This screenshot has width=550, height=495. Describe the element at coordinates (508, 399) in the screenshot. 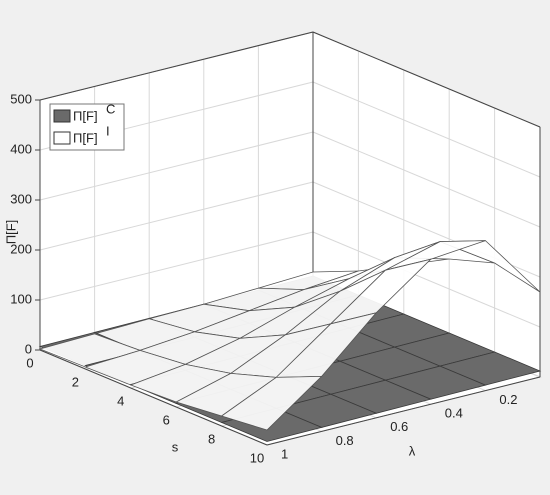

I see `y-tick-label: 0.2` at that location.